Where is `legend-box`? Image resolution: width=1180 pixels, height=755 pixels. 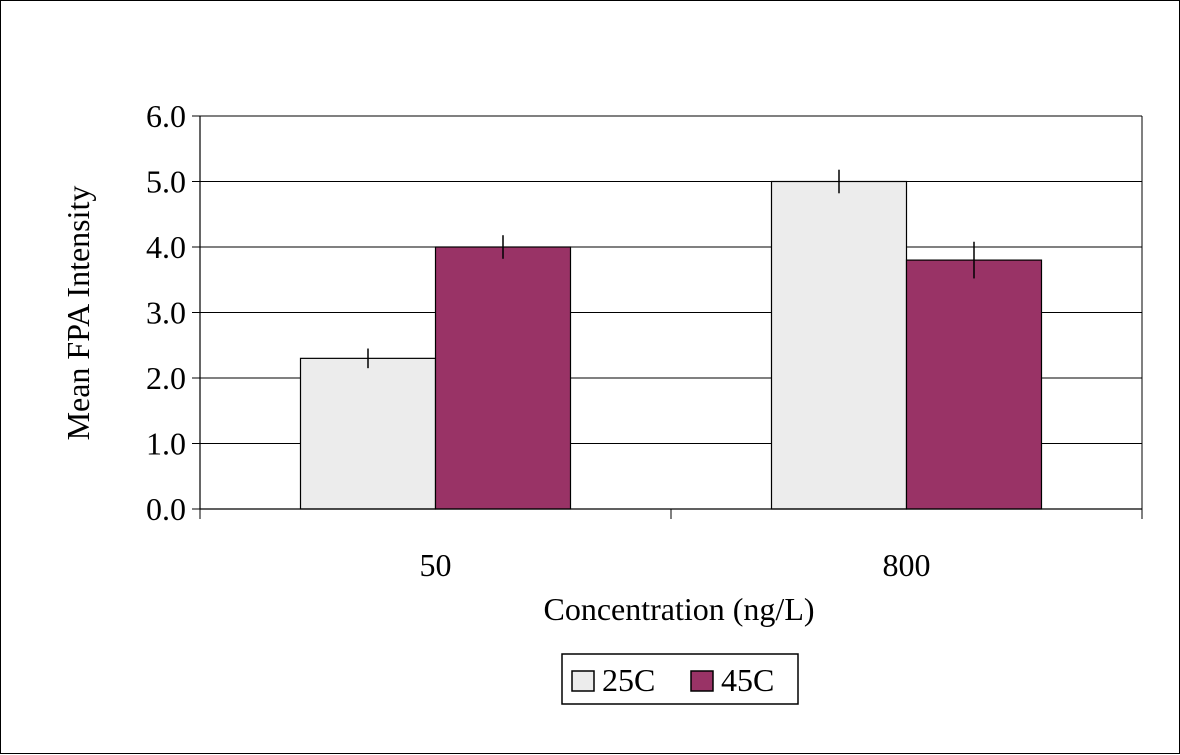
legend-box is located at coordinates (680, 679).